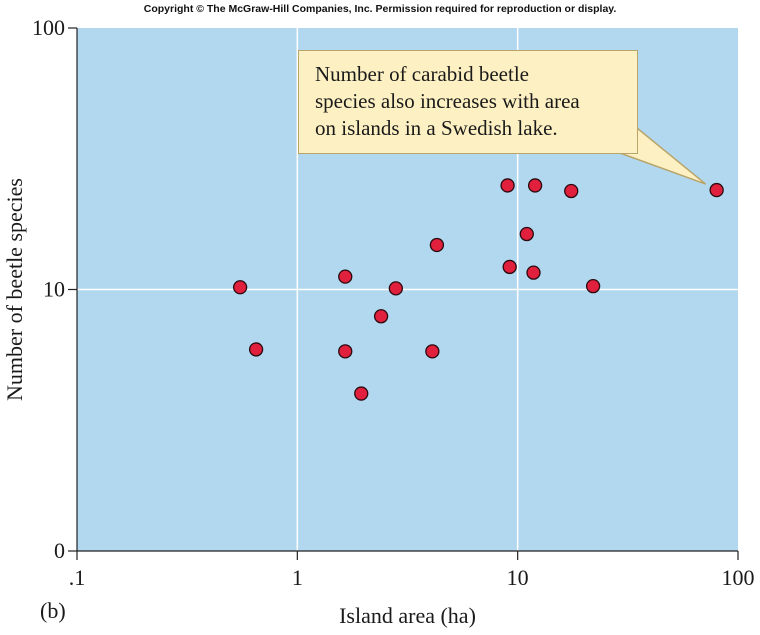  Describe the element at coordinates (738, 577) in the screenshot. I see `x-tick-label: 100` at that location.